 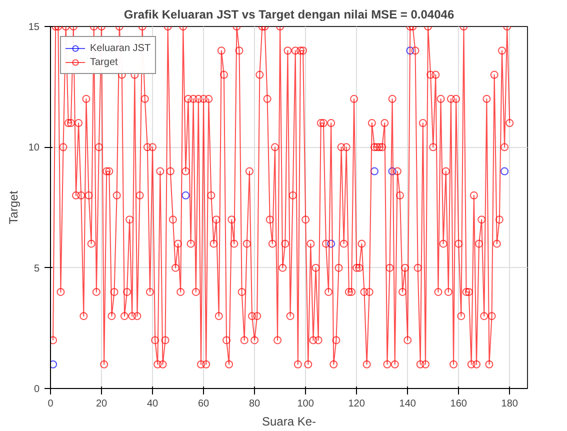 What do you see at coordinates (104, 62) in the screenshot?
I see `legend-label: Target` at bounding box center [104, 62].